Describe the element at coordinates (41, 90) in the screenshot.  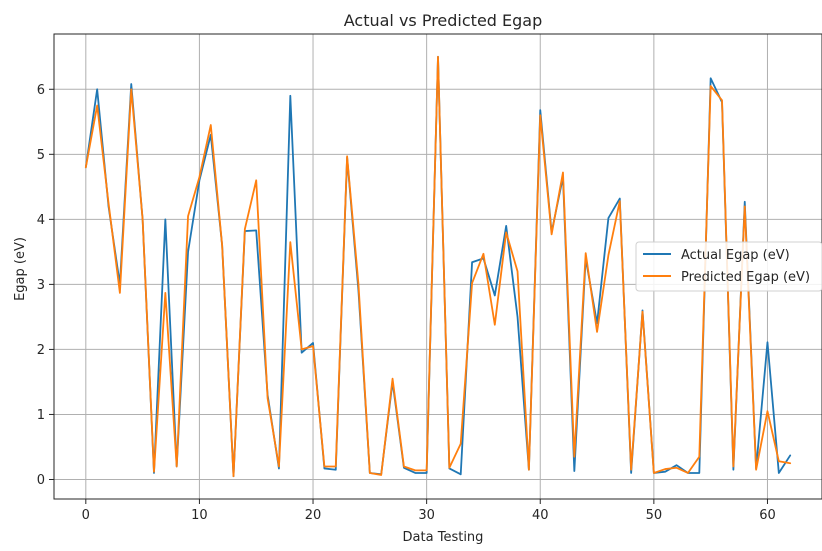
I see `y-tick-label: 6` at that location.